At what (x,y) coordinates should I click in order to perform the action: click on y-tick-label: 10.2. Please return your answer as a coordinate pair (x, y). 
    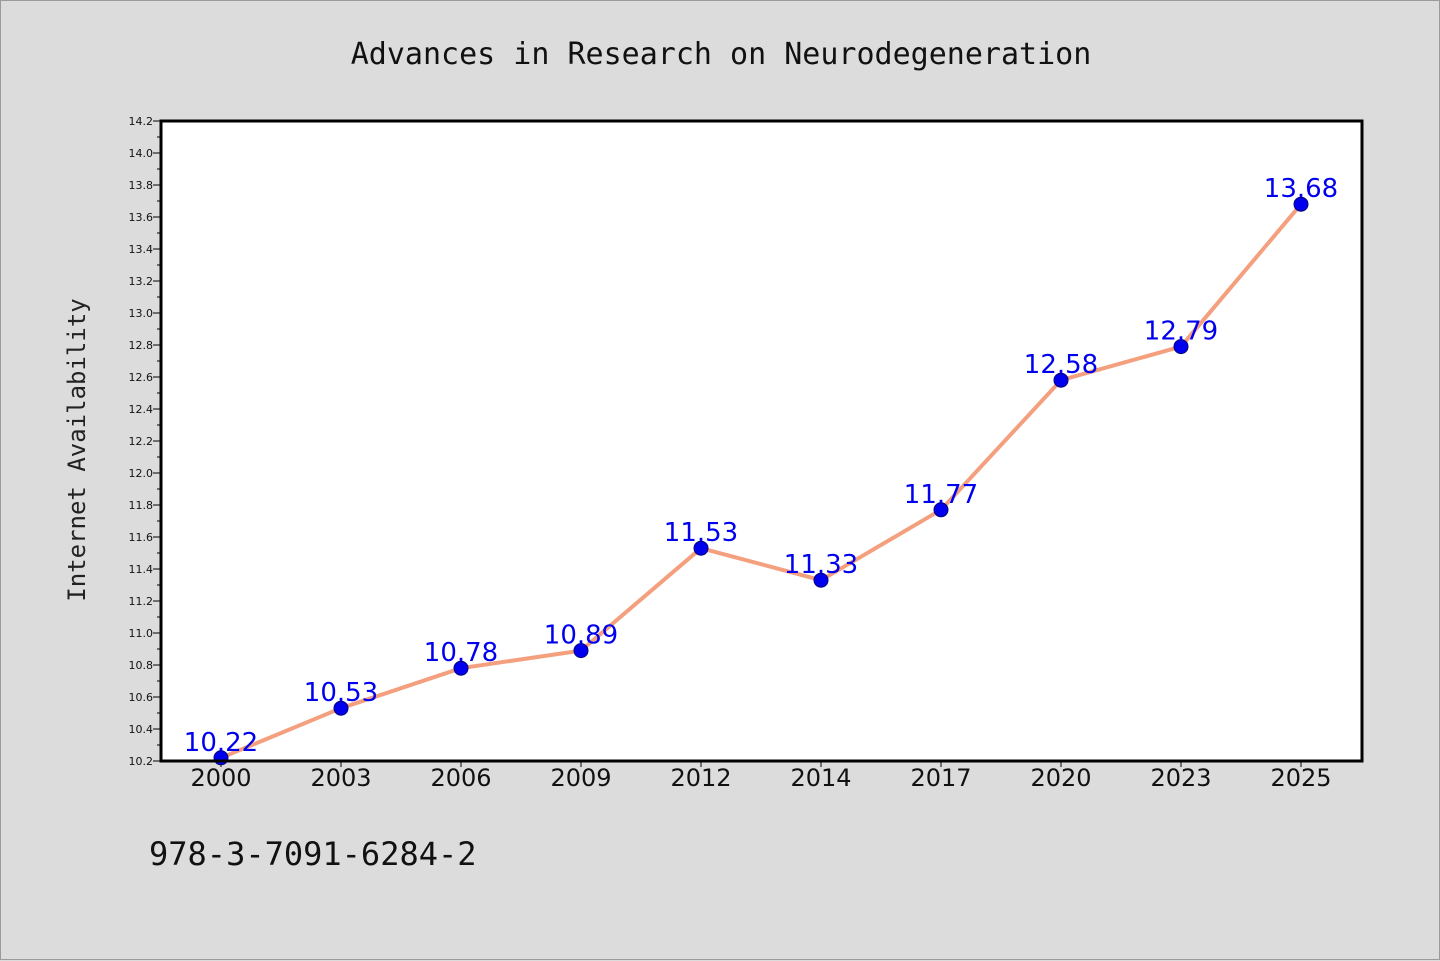
    Looking at the image, I should click on (141, 761).